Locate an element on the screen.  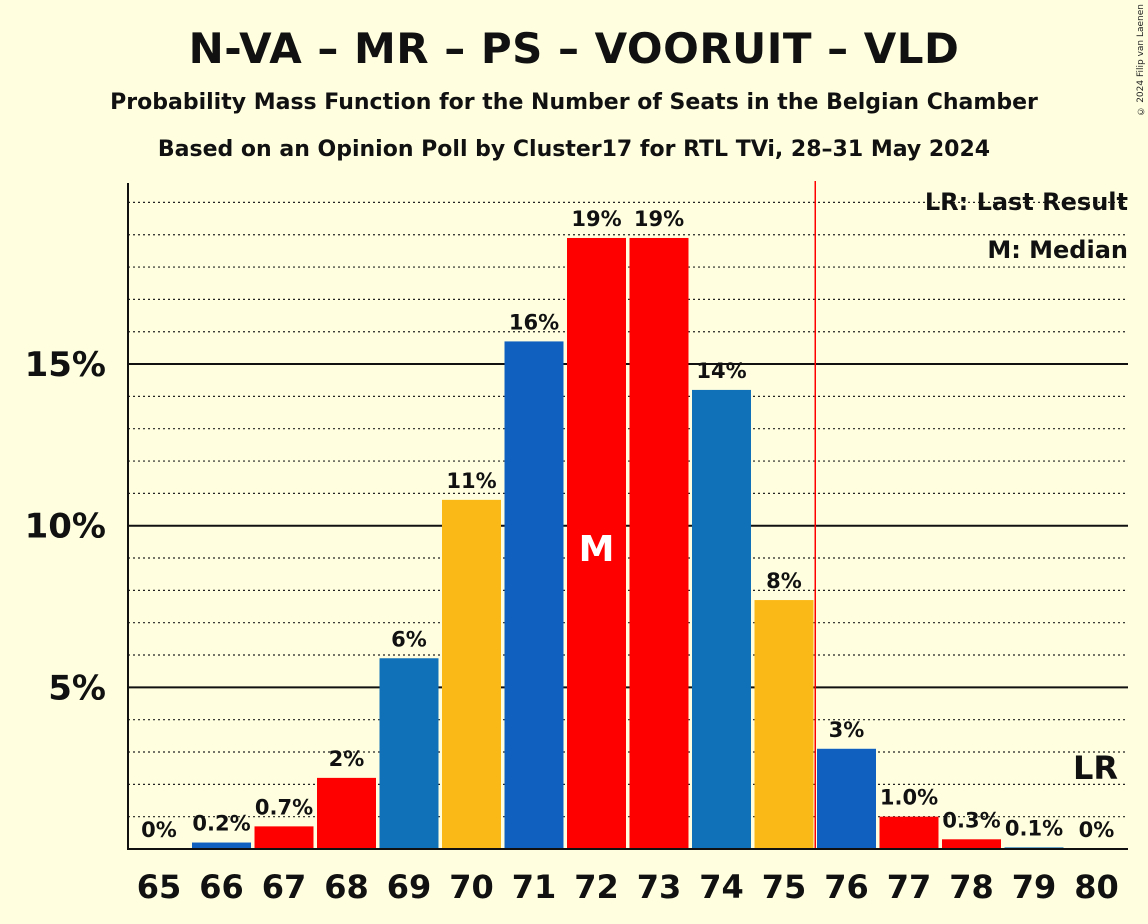
x-tick-label-66: 66 is located at coordinates (221, 887).